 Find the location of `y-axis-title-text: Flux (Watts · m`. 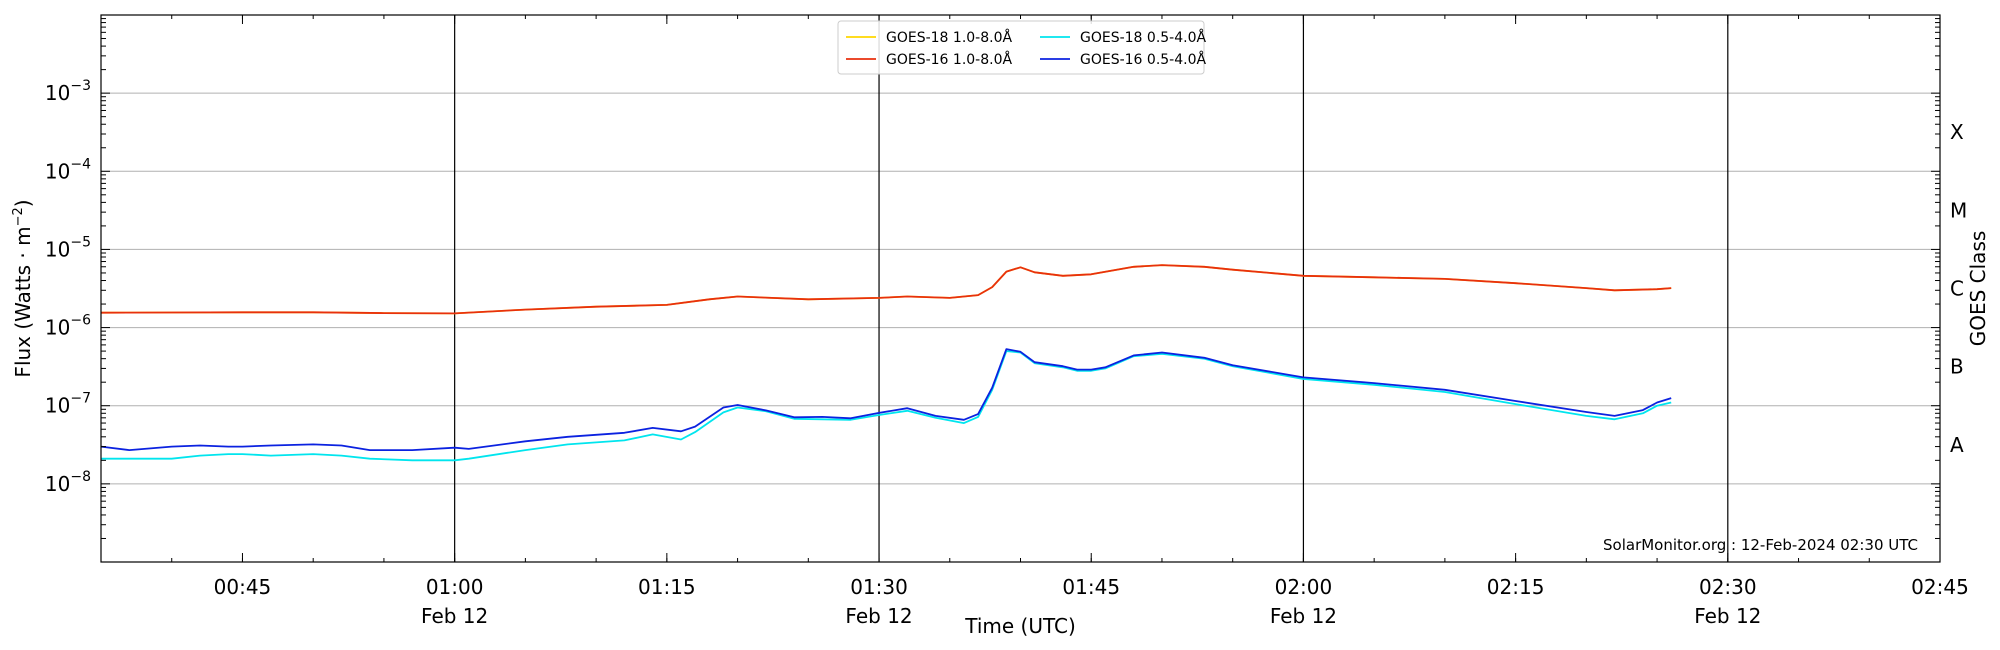

y-axis-title-text: Flux (Watts · m is located at coordinates (23, 301).